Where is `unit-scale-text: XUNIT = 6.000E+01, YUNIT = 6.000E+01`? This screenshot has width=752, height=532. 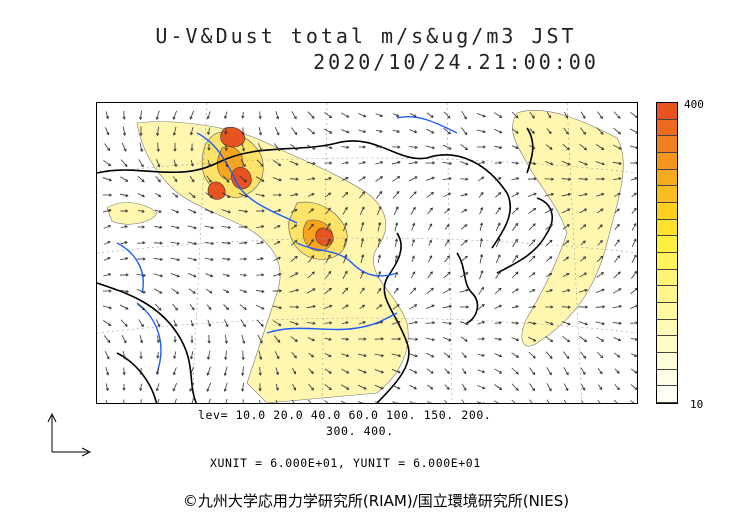
unit-scale-text: XUNIT = 6.000E+01, YUNIT = 6.000E+01 is located at coordinates (345, 463).